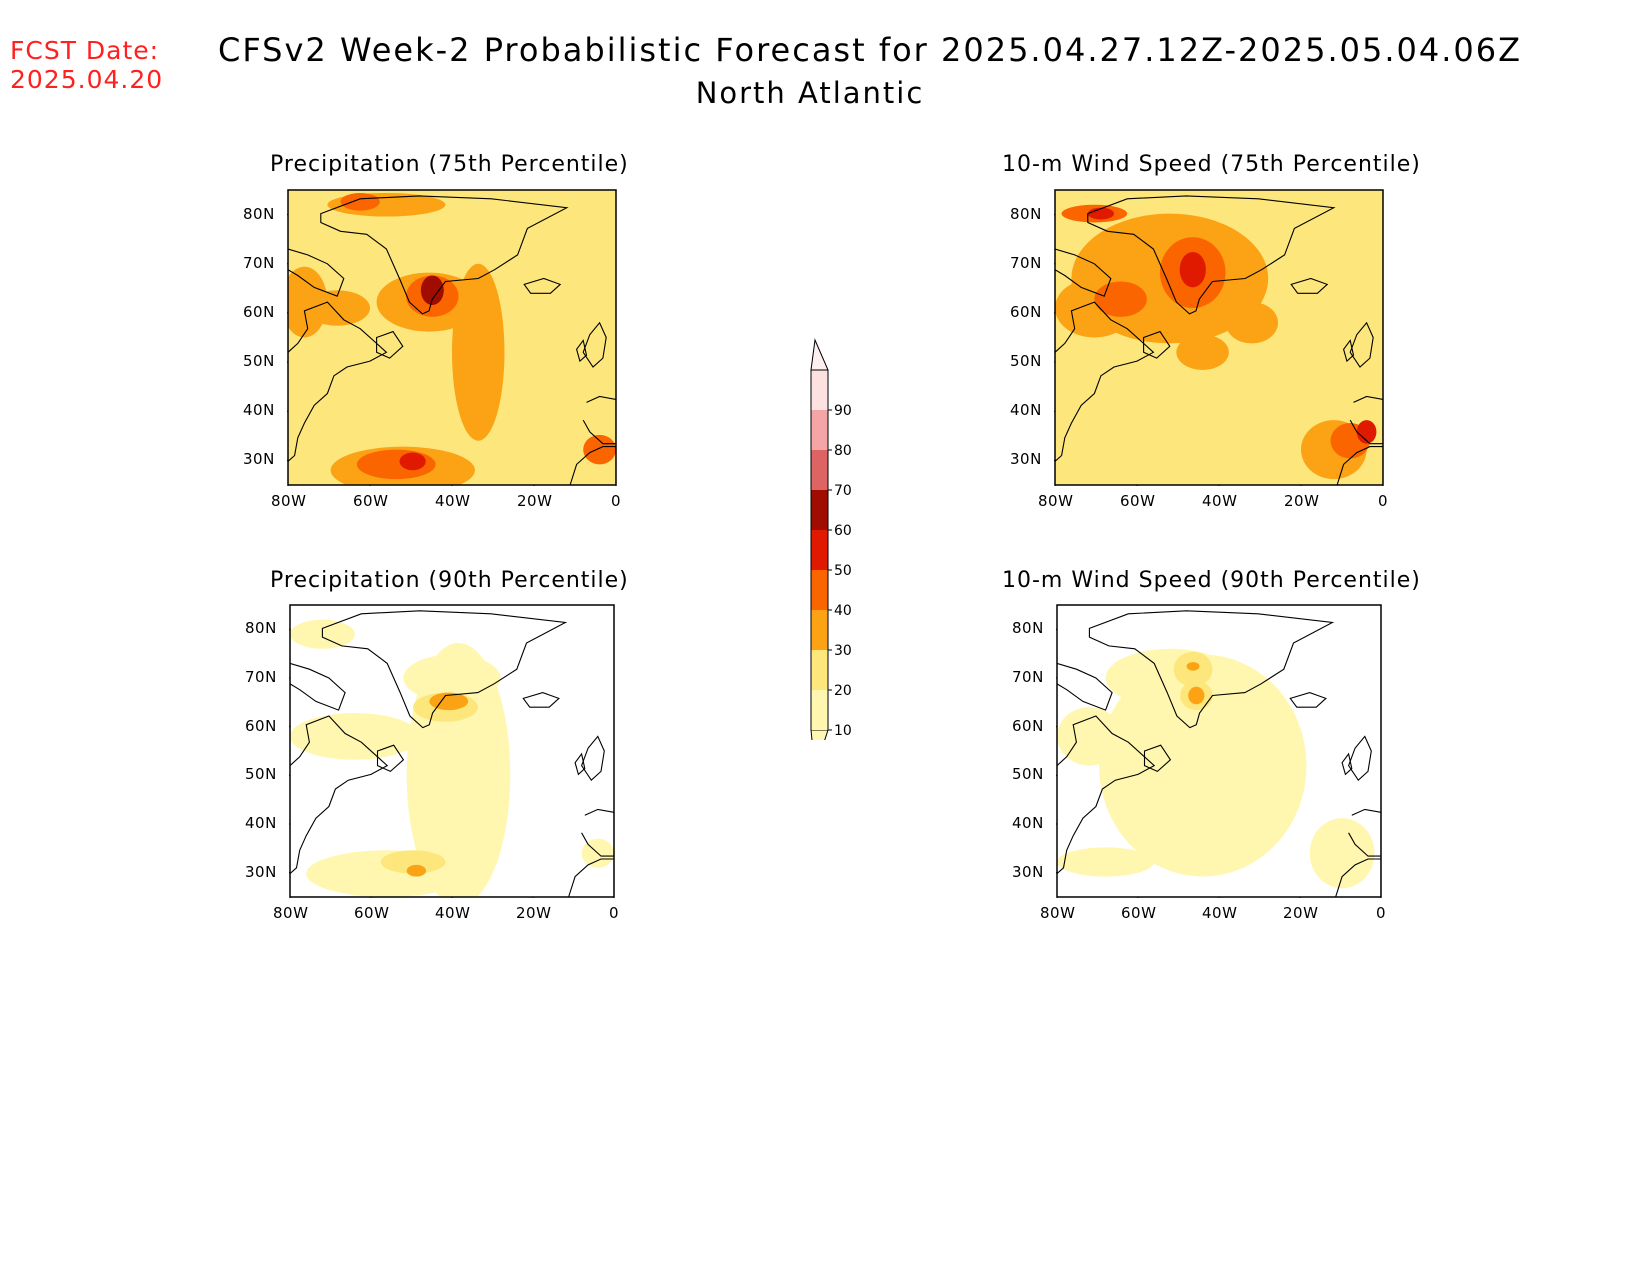 The width and height of the screenshot is (1650, 1275). Describe the element at coordinates (810, 93) in the screenshot. I see `region-subtitle: North Atlantic` at that location.